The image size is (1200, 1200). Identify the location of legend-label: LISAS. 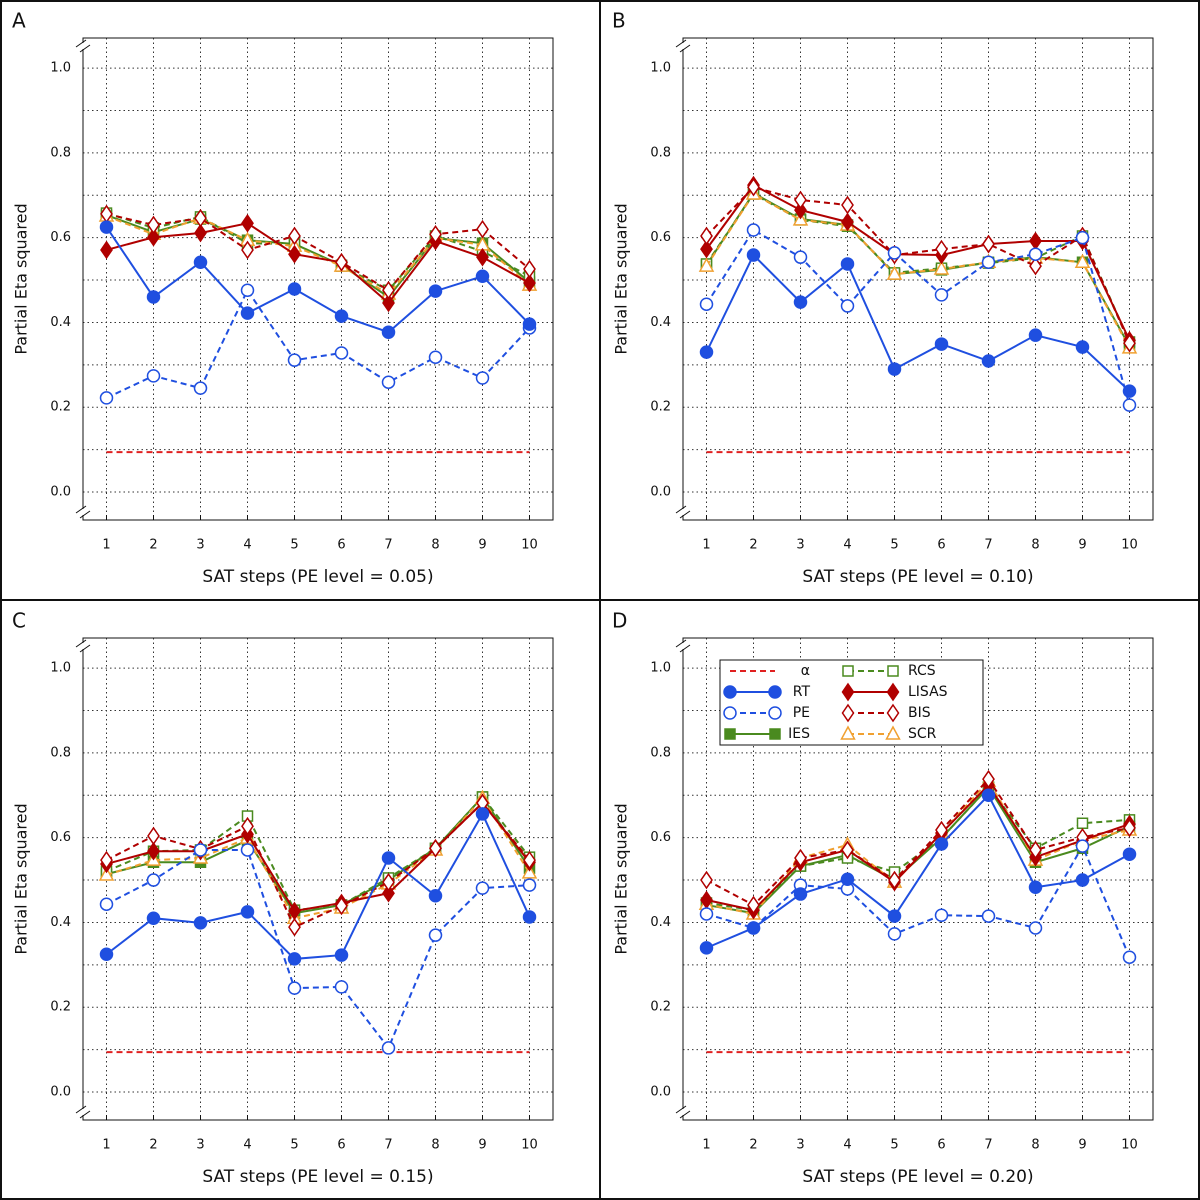
(928, 692).